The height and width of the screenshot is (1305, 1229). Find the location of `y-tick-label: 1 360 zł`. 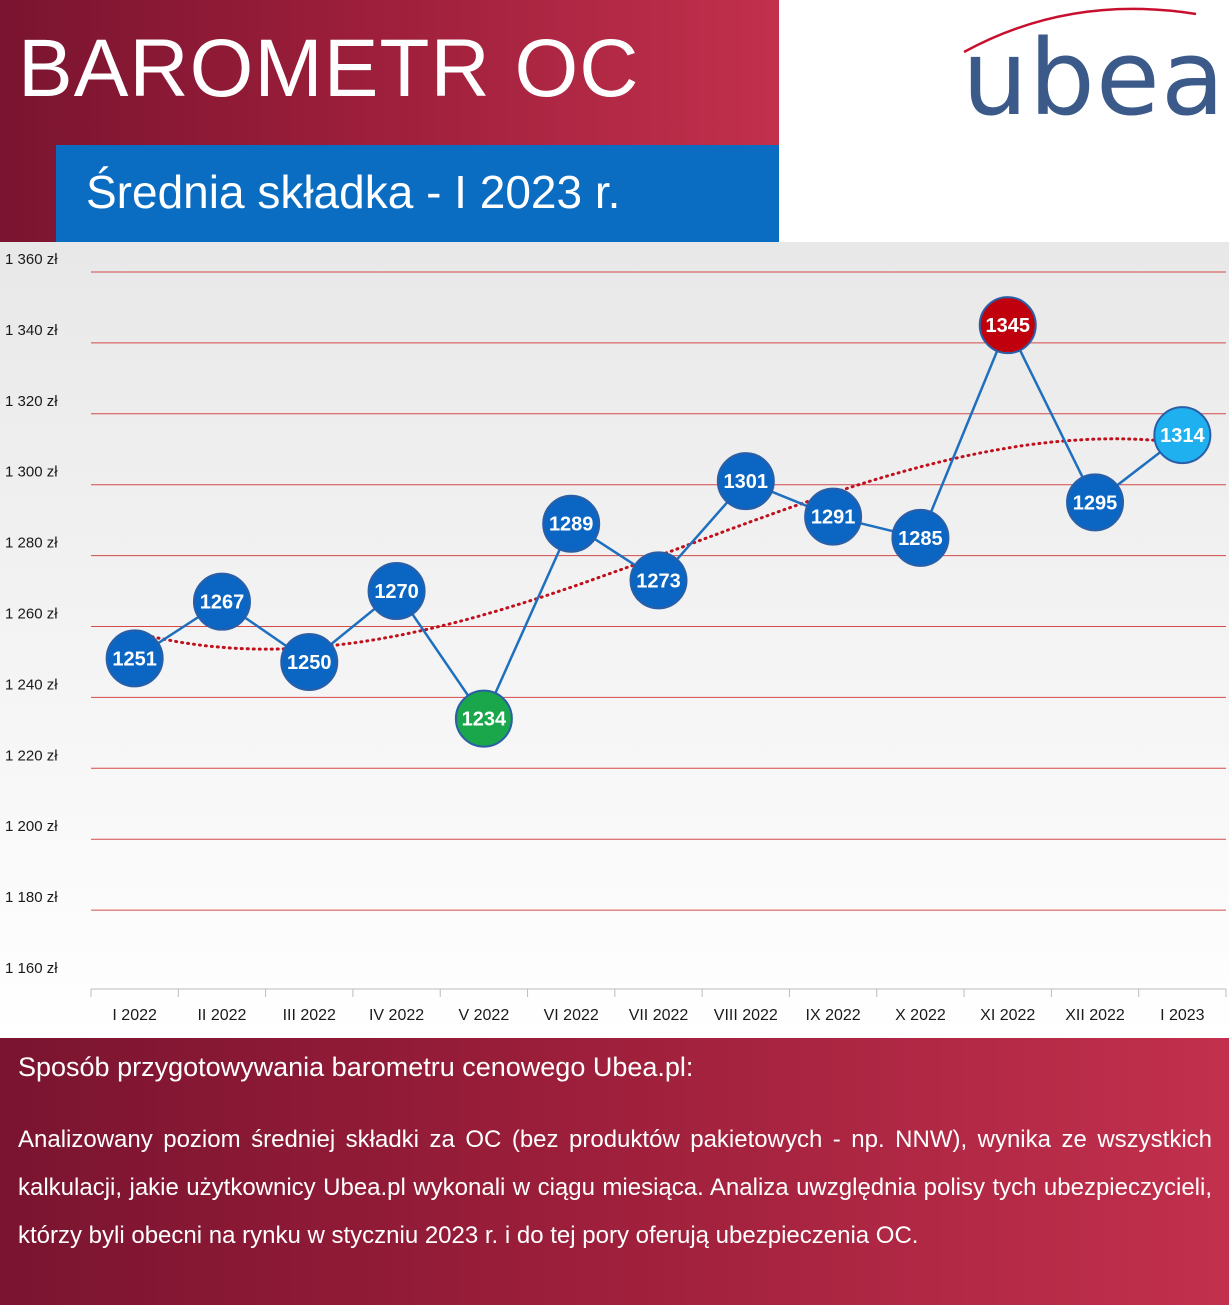

y-tick-label: 1 360 zł is located at coordinates (31, 259).